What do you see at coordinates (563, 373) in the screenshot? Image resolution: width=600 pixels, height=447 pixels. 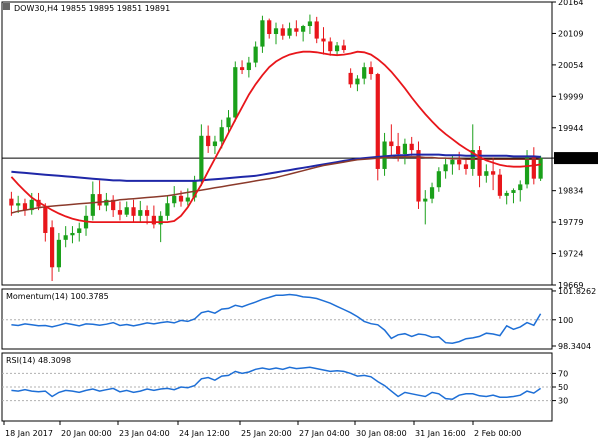 I see `rsi-axis-label: 70` at bounding box center [563, 373].